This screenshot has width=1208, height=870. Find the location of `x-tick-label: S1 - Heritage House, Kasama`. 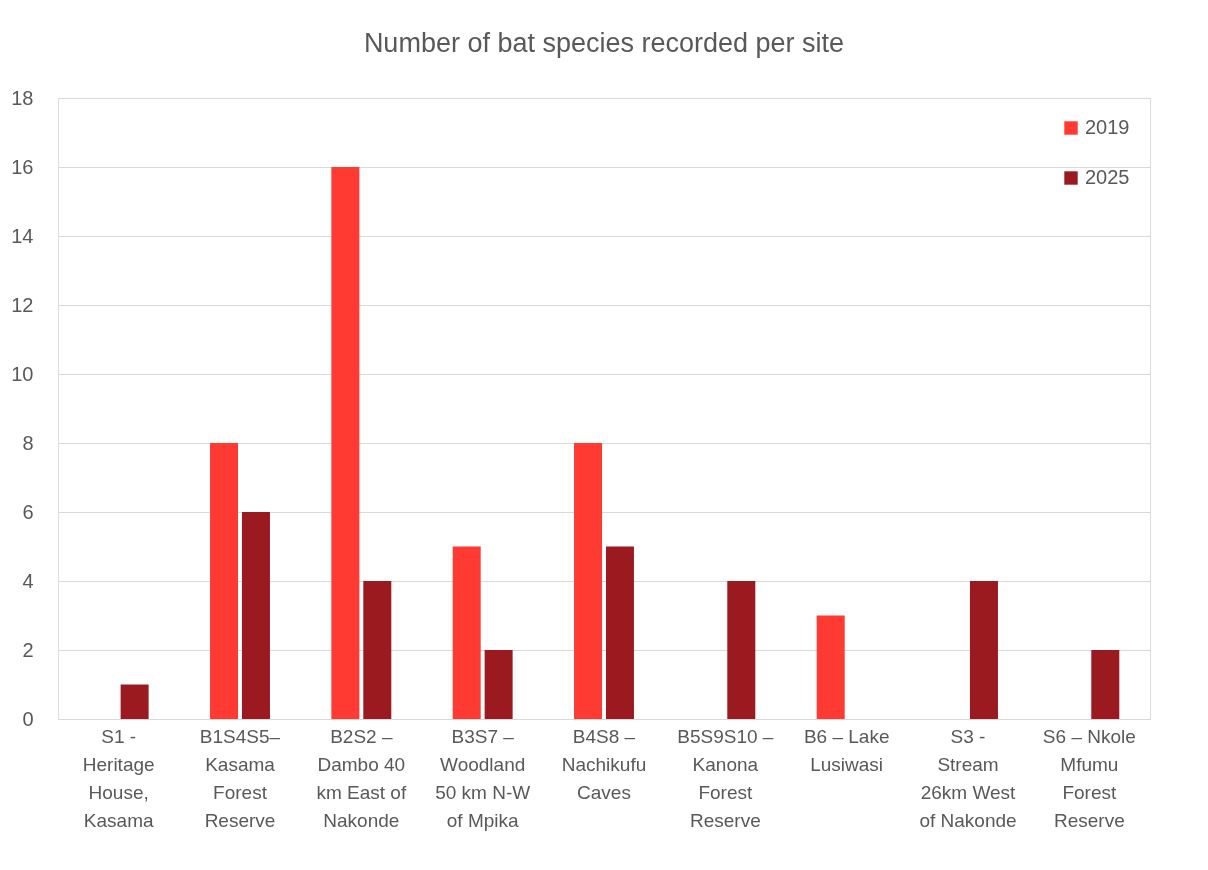

x-tick-label: S1 - Heritage House, Kasama is located at coordinates (118, 778).